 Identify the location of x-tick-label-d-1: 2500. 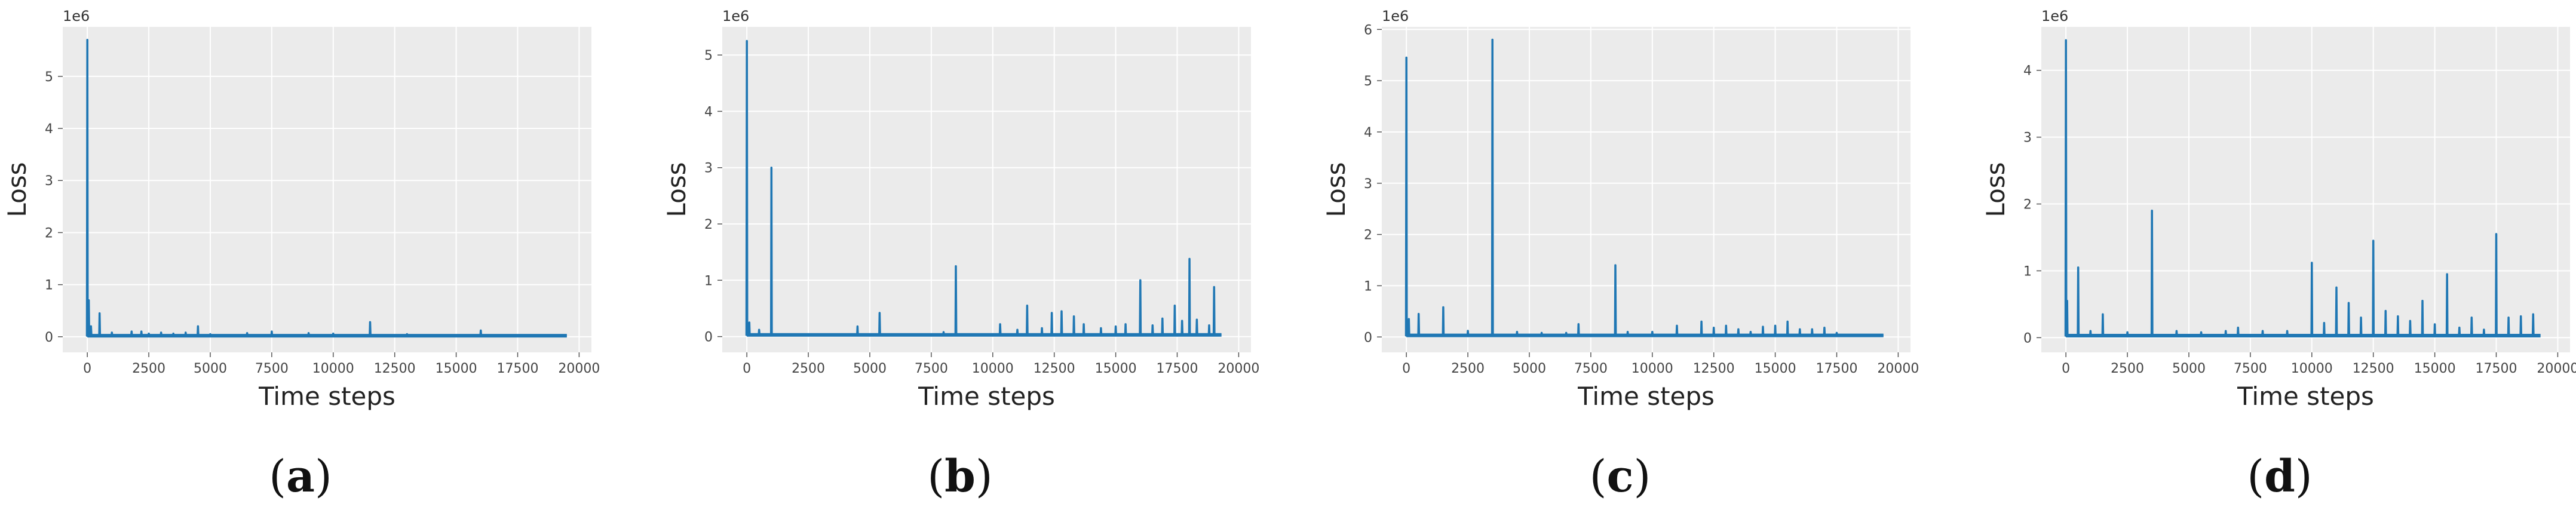
(2127, 368).